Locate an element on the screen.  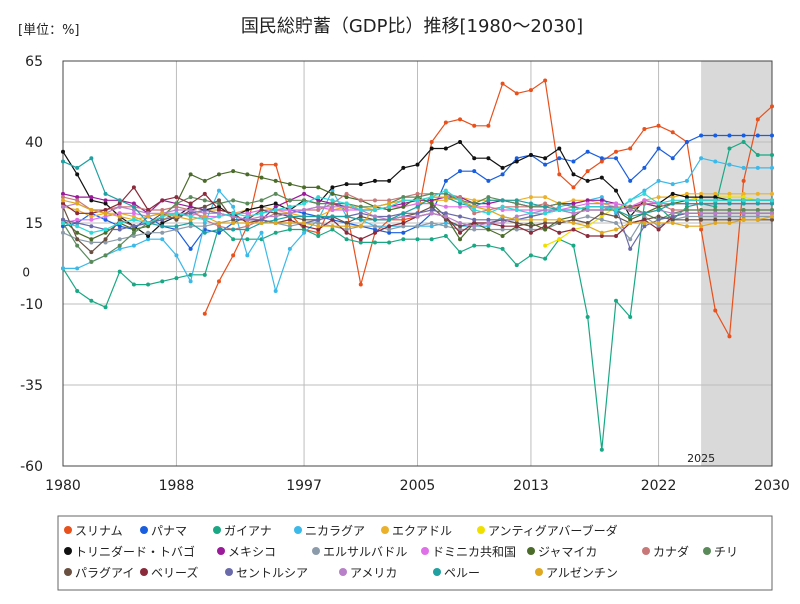
x-tick-label: 2030 is located at coordinates (772, 486).